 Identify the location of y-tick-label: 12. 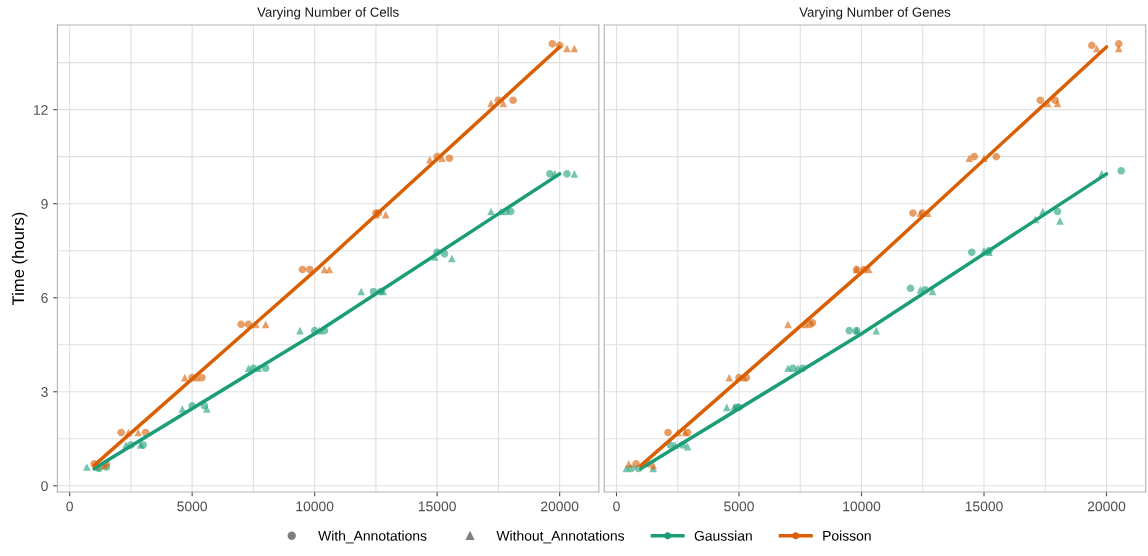
(40, 109).